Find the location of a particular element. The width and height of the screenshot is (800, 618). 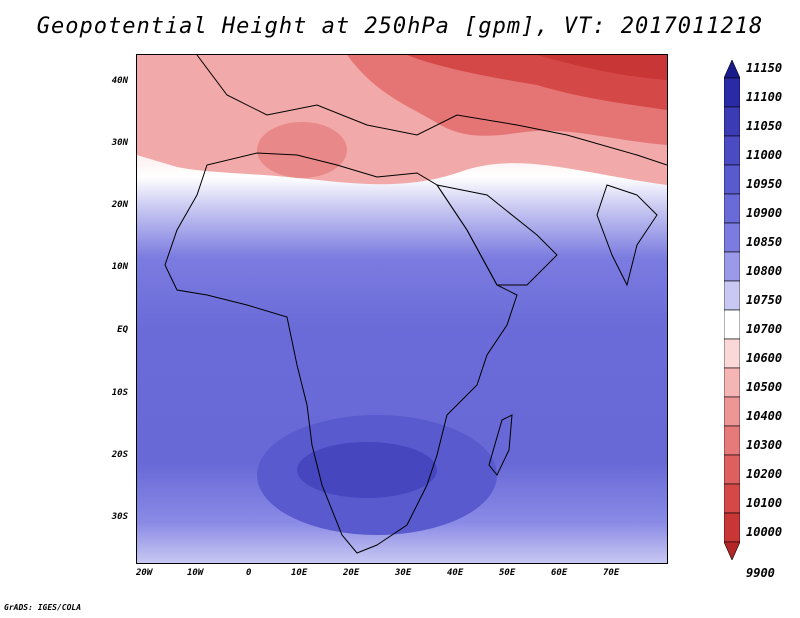

lon-label-20e: 20E is located at coordinates (351, 573).